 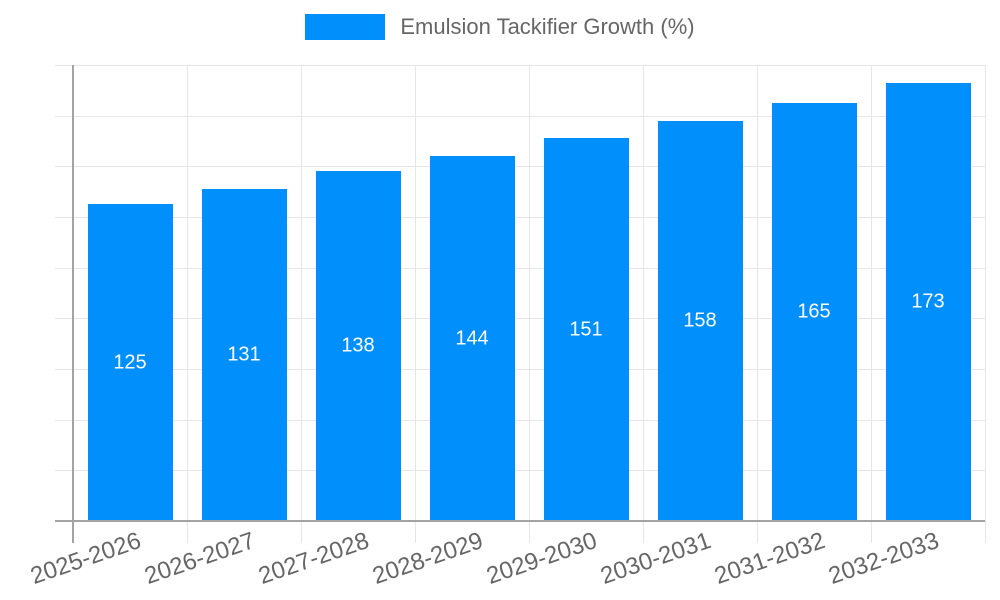 I want to click on bar-value-label: 144, so click(x=472, y=338).